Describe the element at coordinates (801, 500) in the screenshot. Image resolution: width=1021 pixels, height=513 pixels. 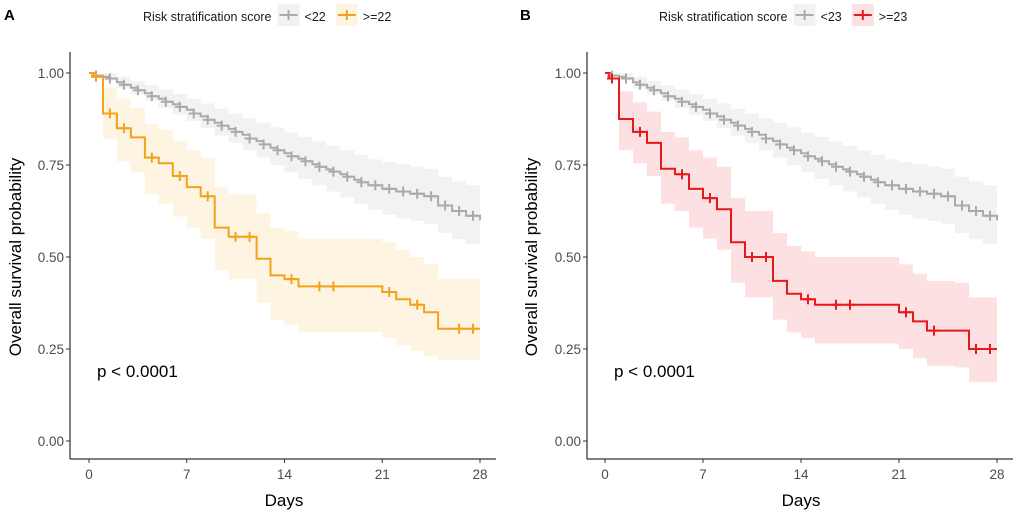
I see `panel-b-x-axis-title: Days` at that location.